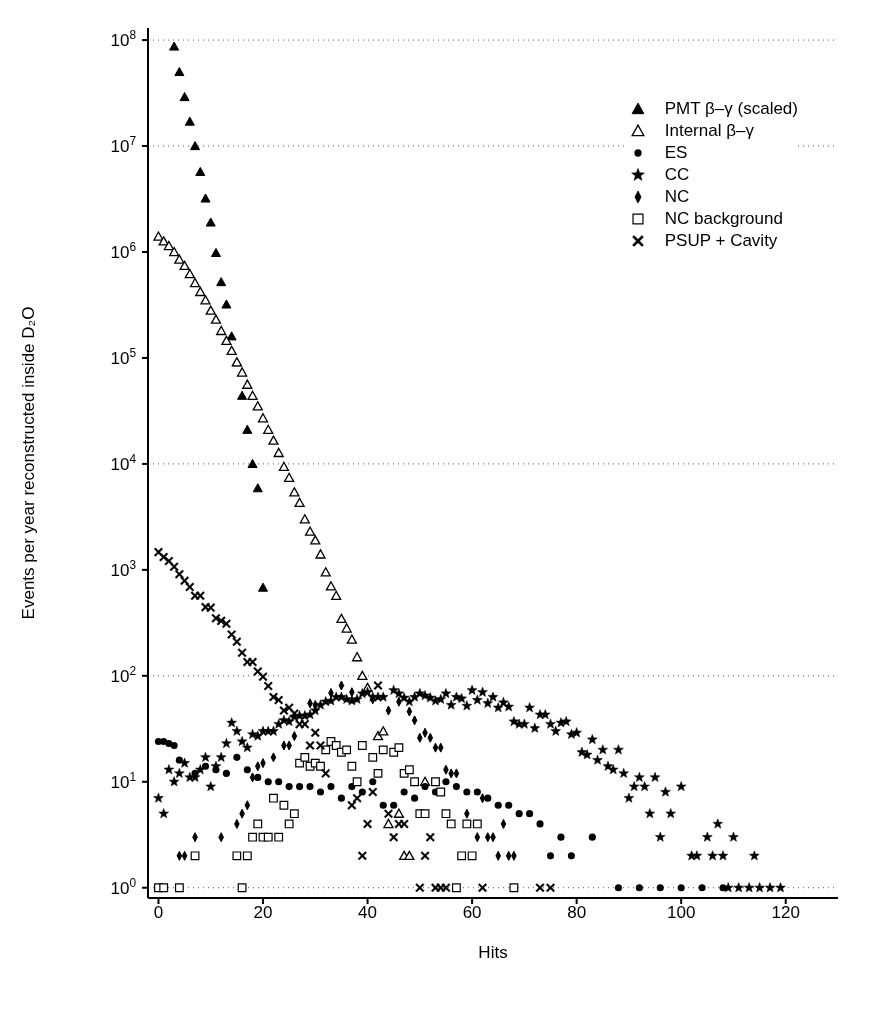  Describe the element at coordinates (785, 913) in the screenshot. I see `x-tick-label: 120` at that location.